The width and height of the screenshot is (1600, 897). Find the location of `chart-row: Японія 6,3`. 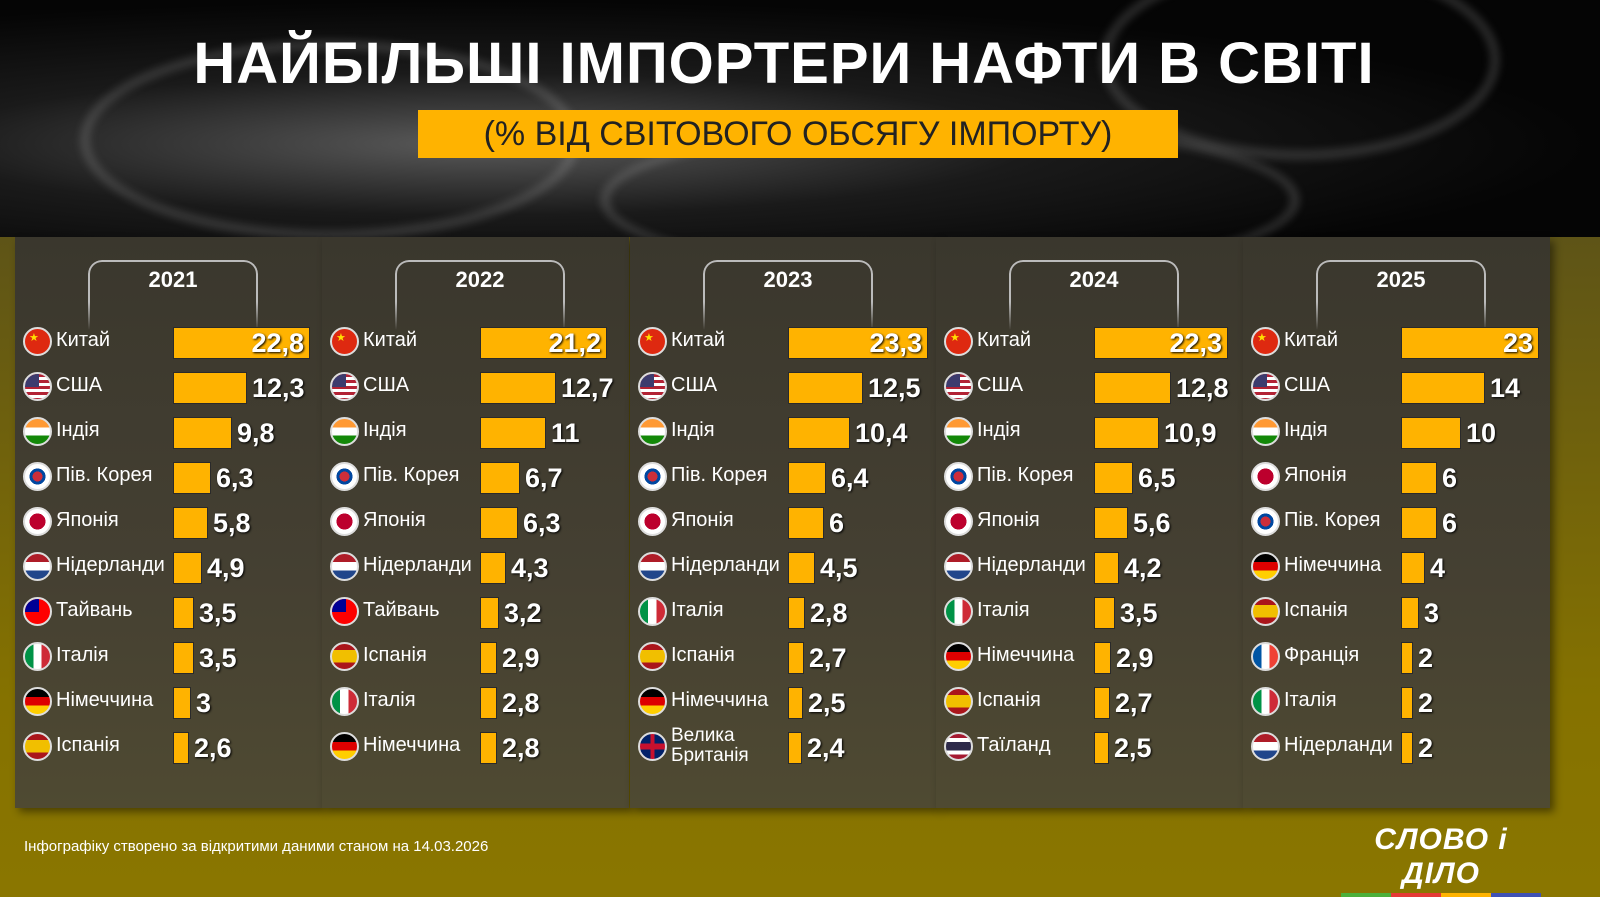

chart-row: Японія 6,3 is located at coordinates (475, 521).